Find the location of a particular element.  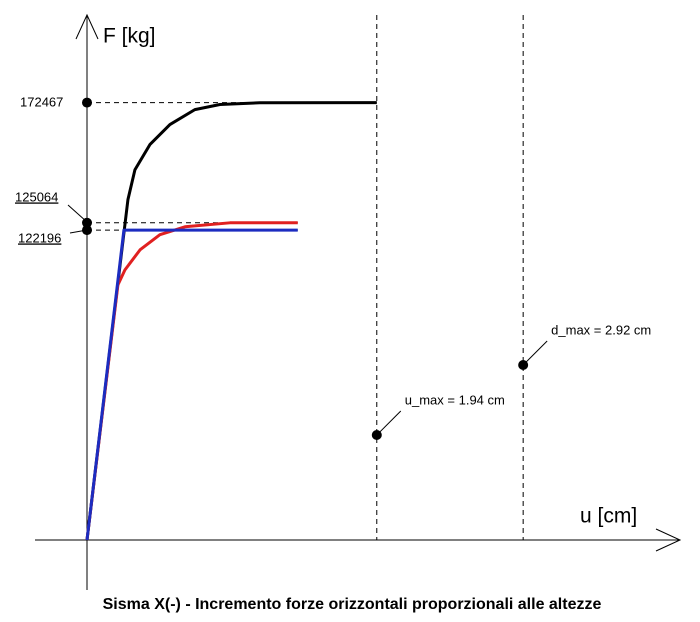

annotation-label: d_max = 2.92 cm is located at coordinates (601, 329).